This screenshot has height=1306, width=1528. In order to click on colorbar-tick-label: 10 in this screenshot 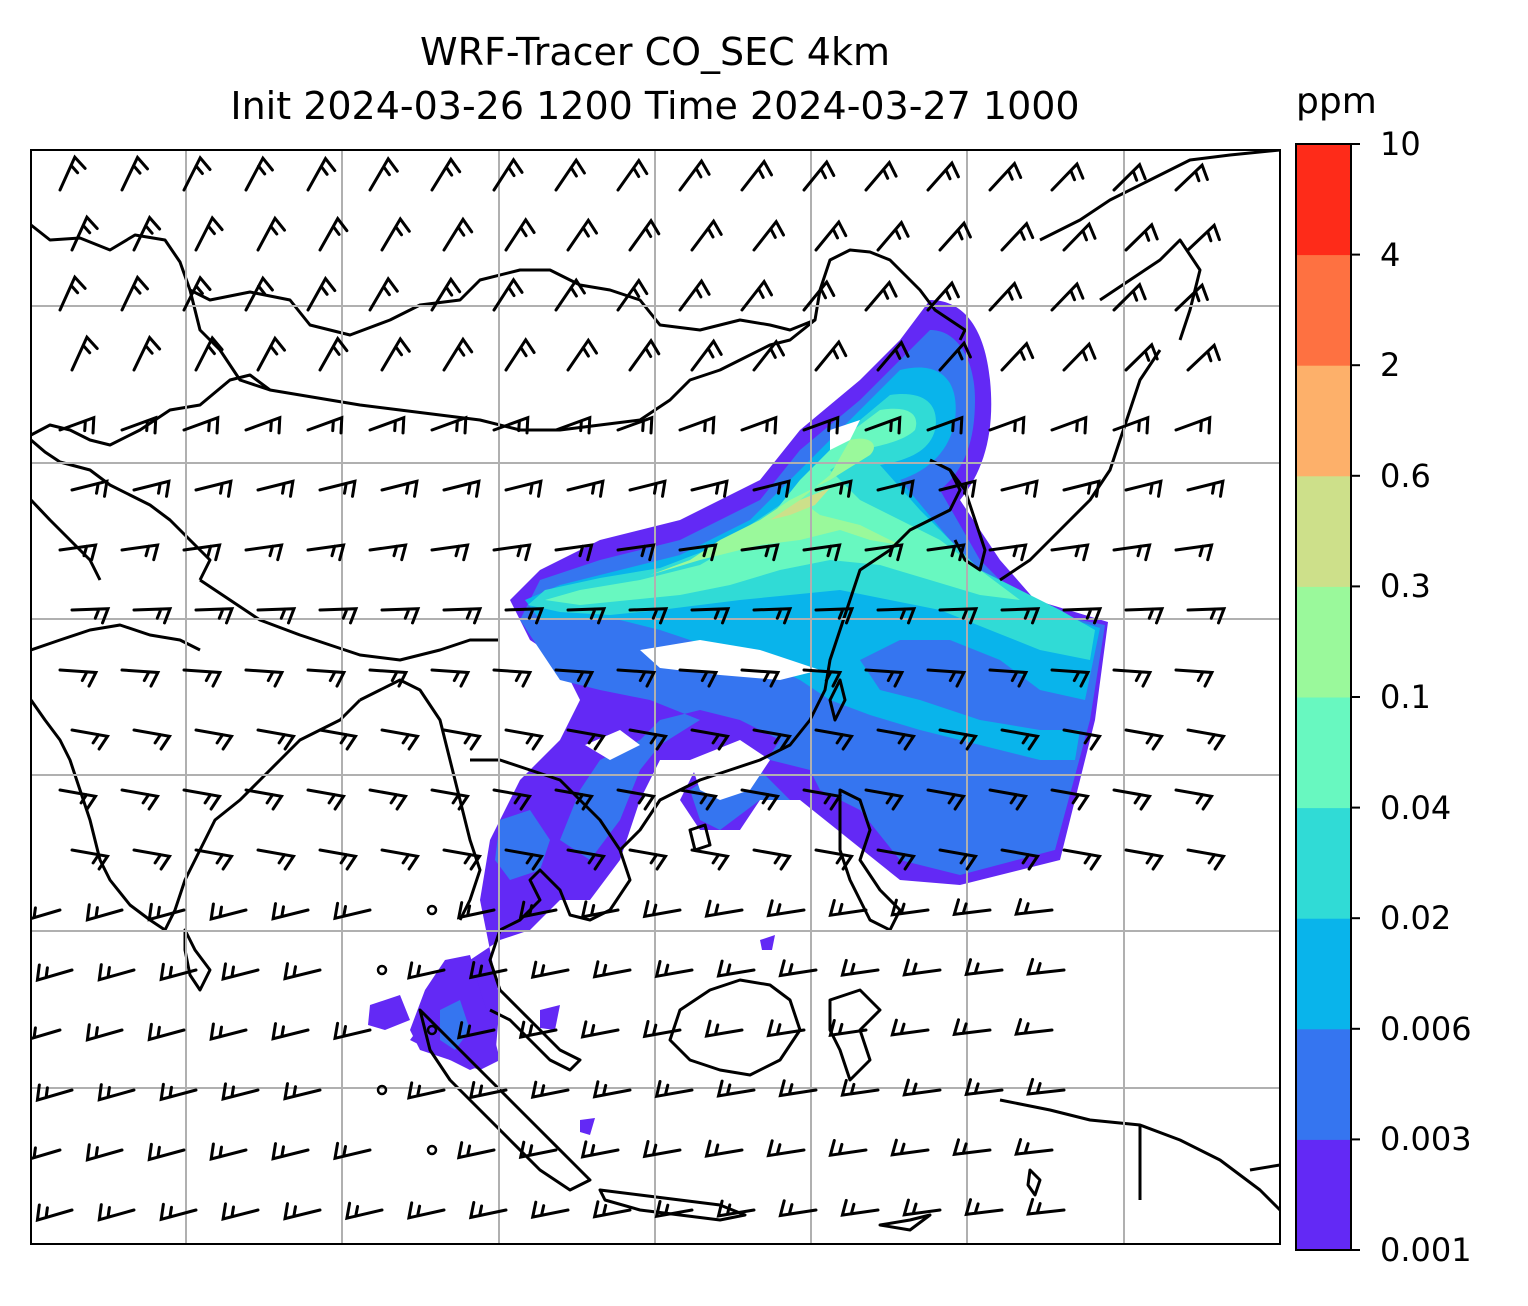, I will do `click(1400, 144)`.